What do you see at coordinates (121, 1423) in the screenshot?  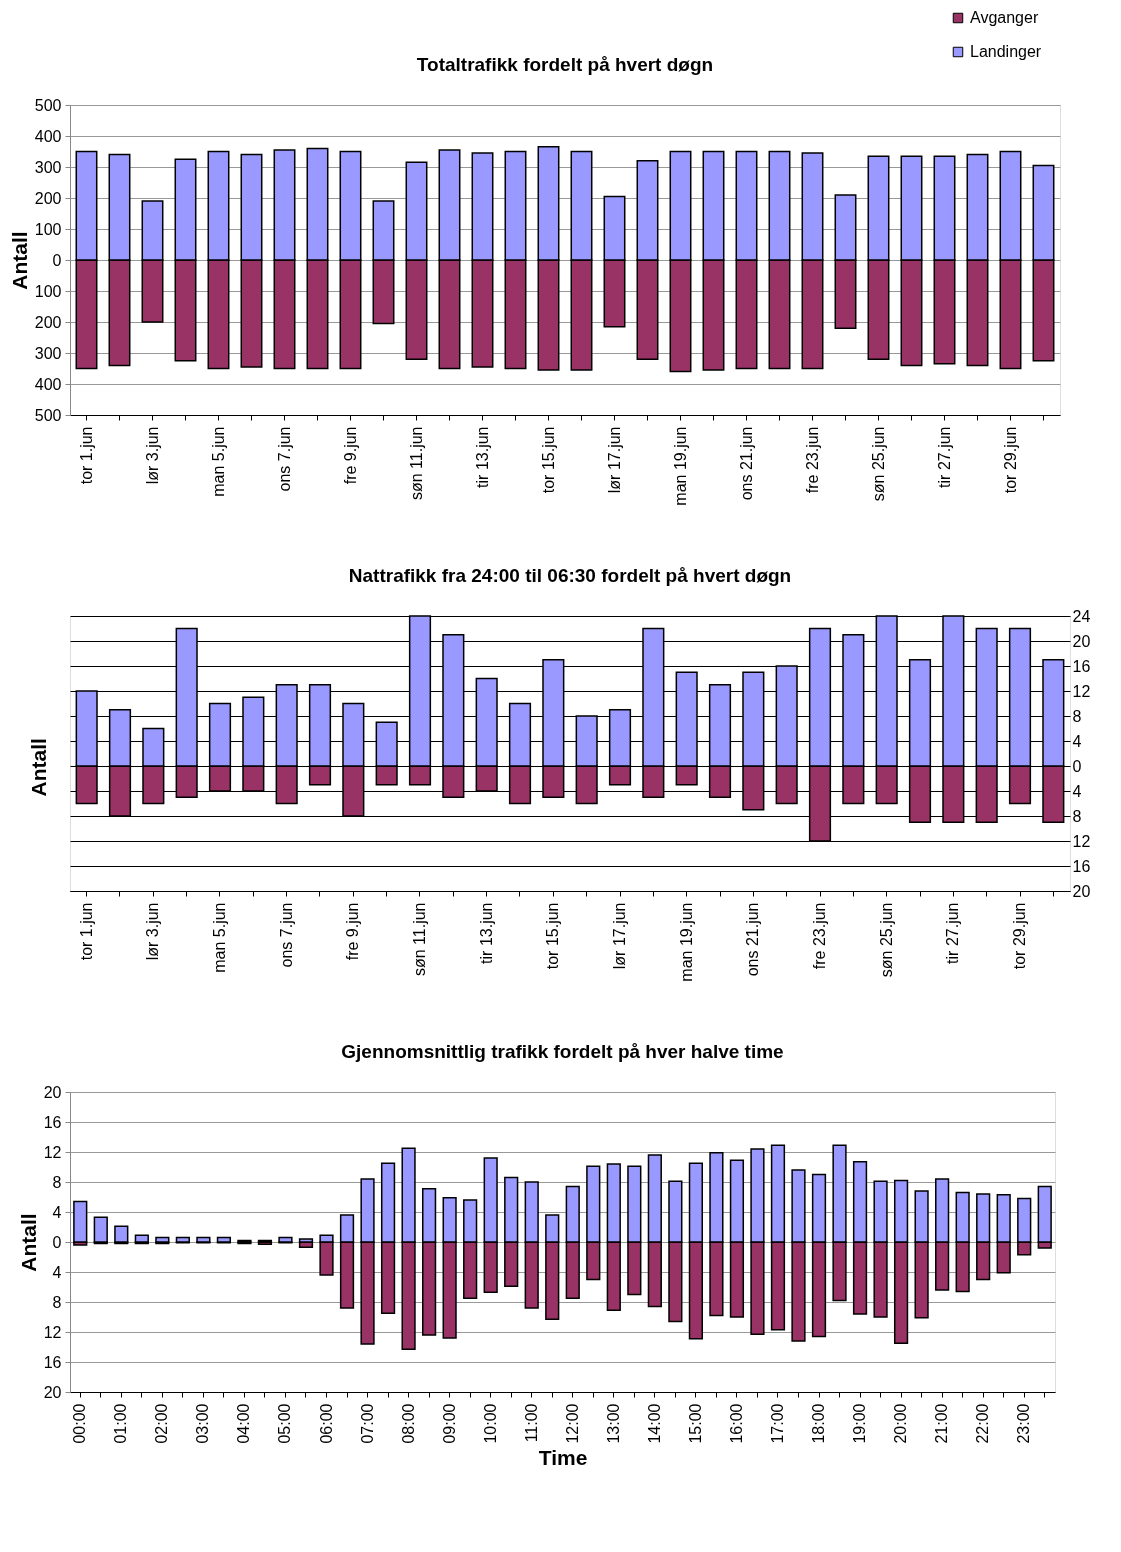 I see `x-tick-label: 01:00` at bounding box center [121, 1423].